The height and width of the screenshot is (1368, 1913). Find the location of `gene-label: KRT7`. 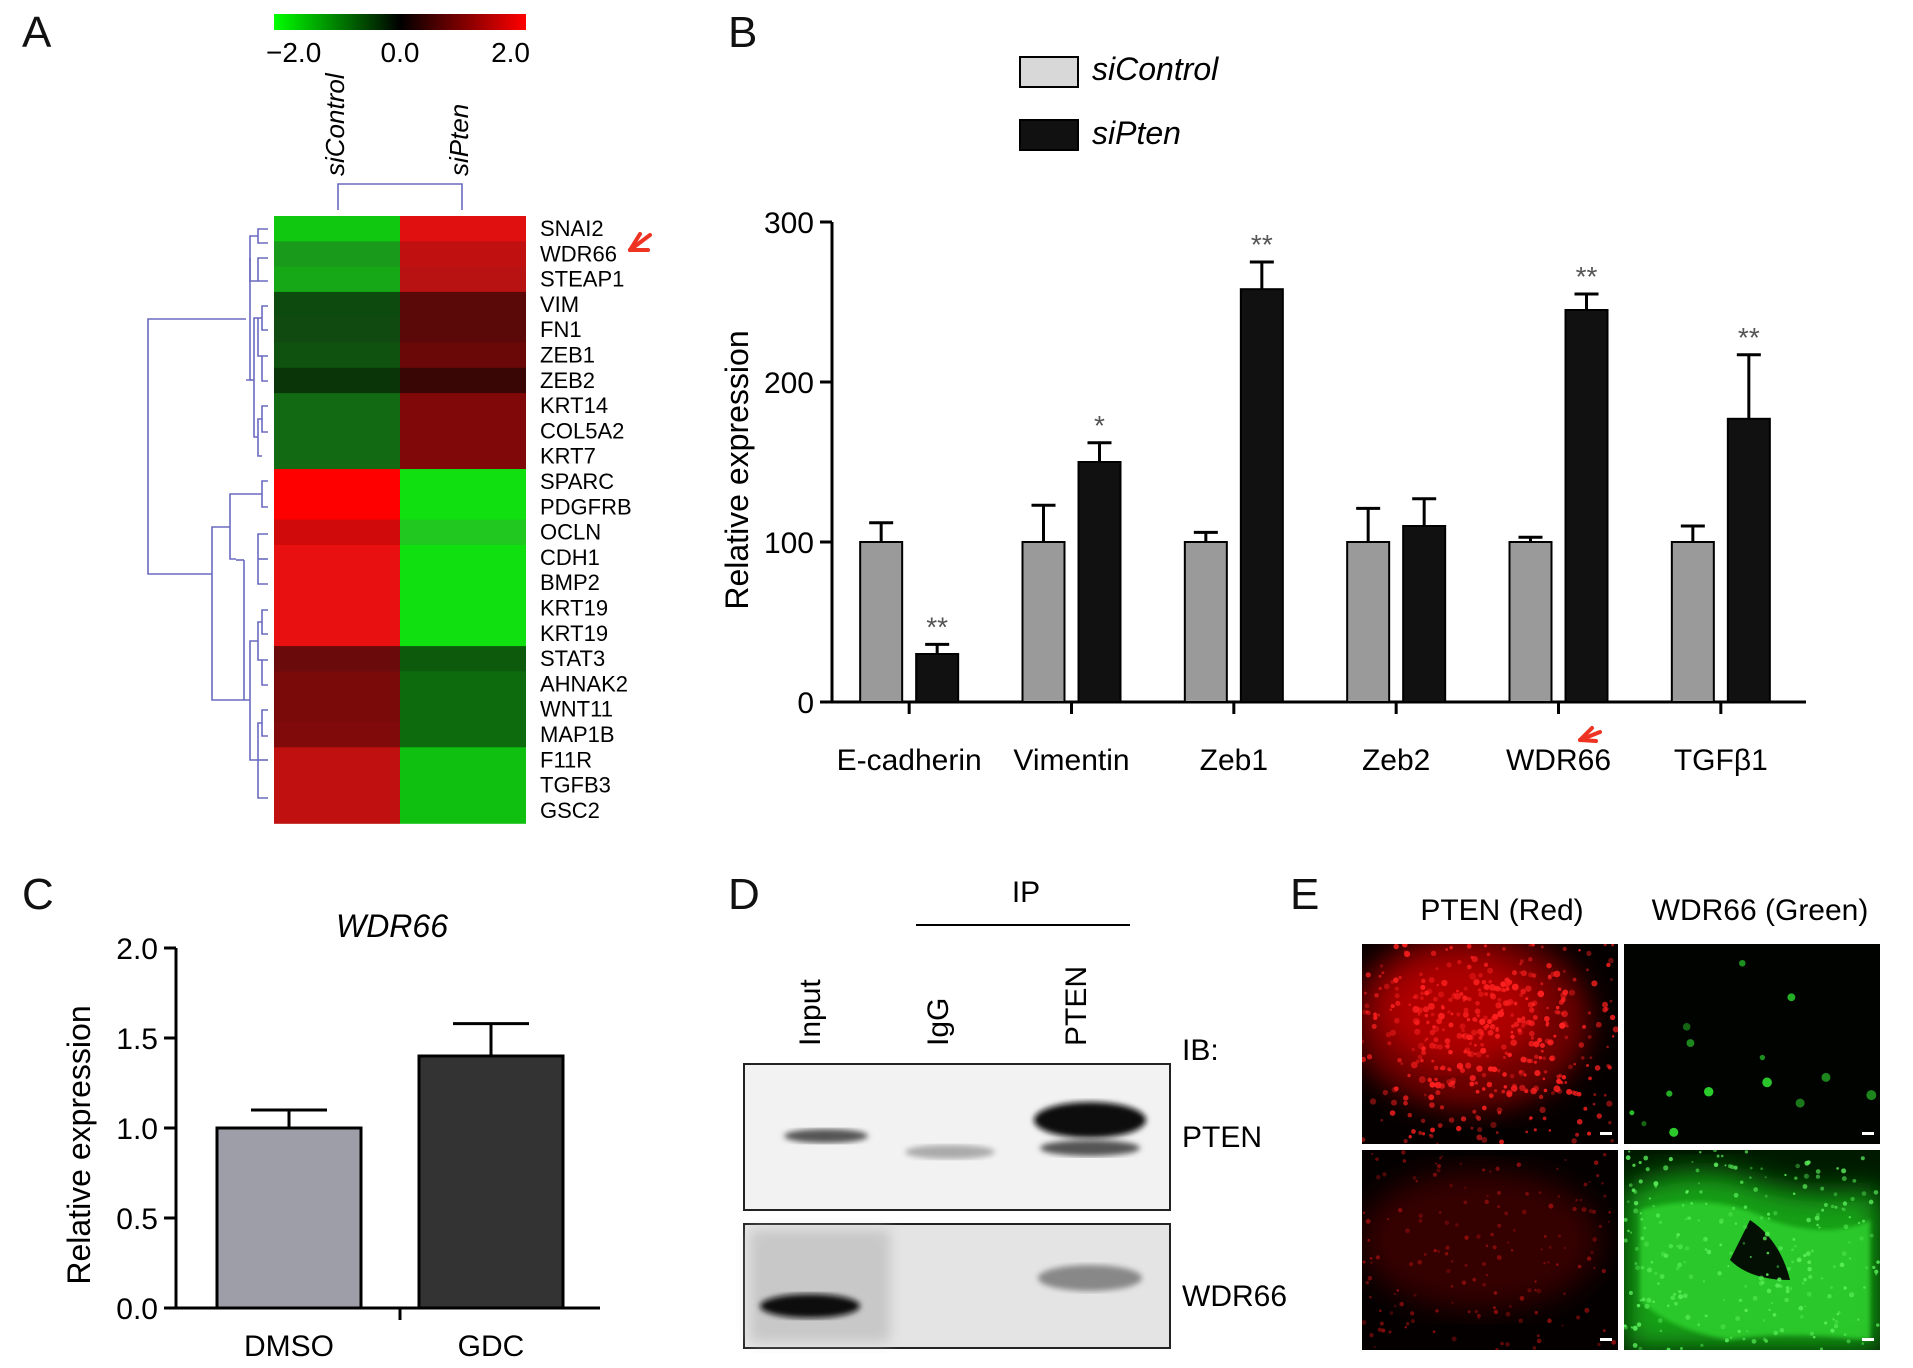

gene-label: KRT7 is located at coordinates (568, 456).